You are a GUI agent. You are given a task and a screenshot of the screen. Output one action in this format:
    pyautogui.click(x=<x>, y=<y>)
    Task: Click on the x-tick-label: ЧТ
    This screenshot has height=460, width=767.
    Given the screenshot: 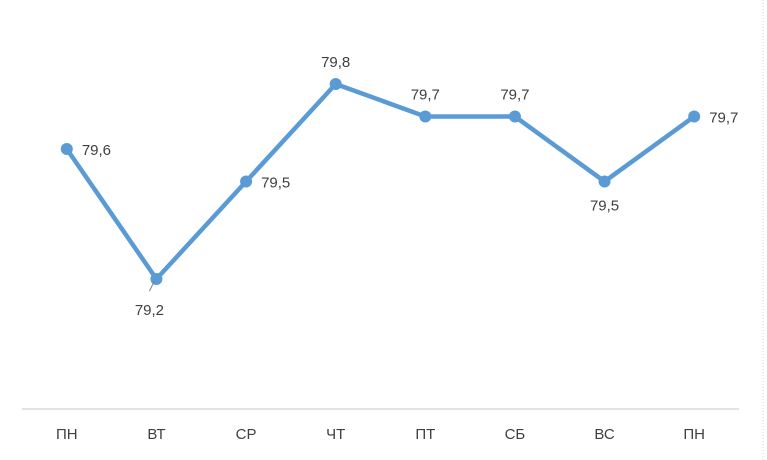 What is the action you would take?
    pyautogui.click(x=335, y=434)
    